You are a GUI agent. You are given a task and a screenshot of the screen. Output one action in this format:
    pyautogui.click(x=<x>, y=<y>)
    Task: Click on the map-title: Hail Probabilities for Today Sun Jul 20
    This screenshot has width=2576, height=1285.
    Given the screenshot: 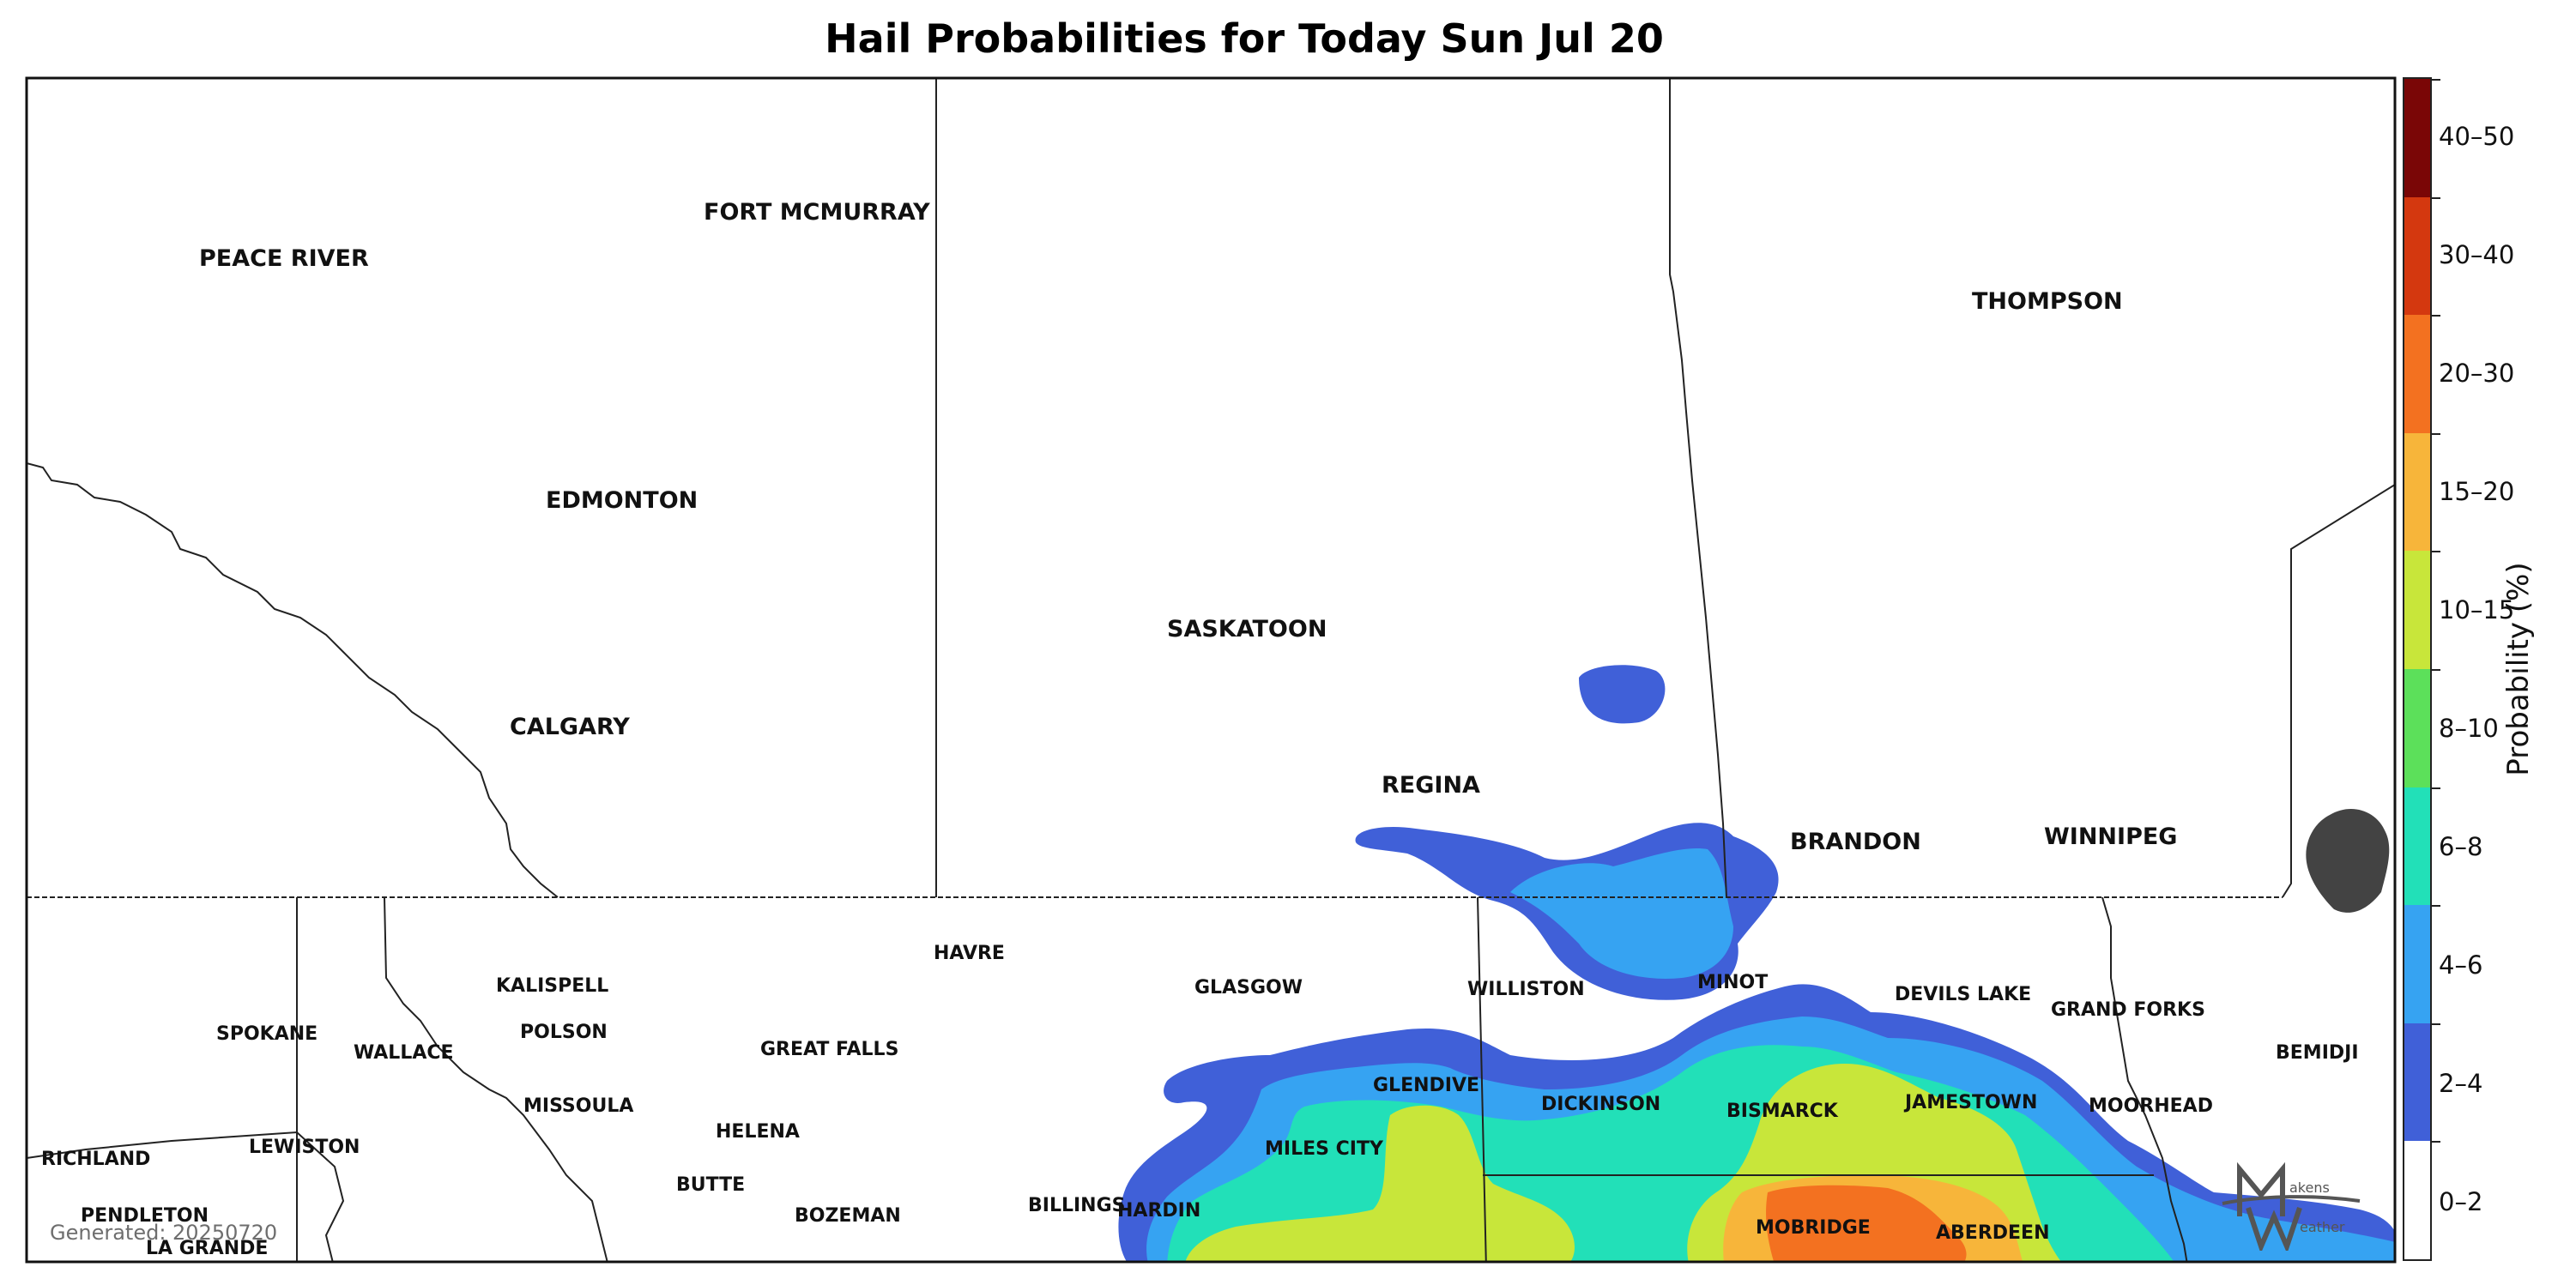 What is the action you would take?
    pyautogui.click(x=1244, y=38)
    